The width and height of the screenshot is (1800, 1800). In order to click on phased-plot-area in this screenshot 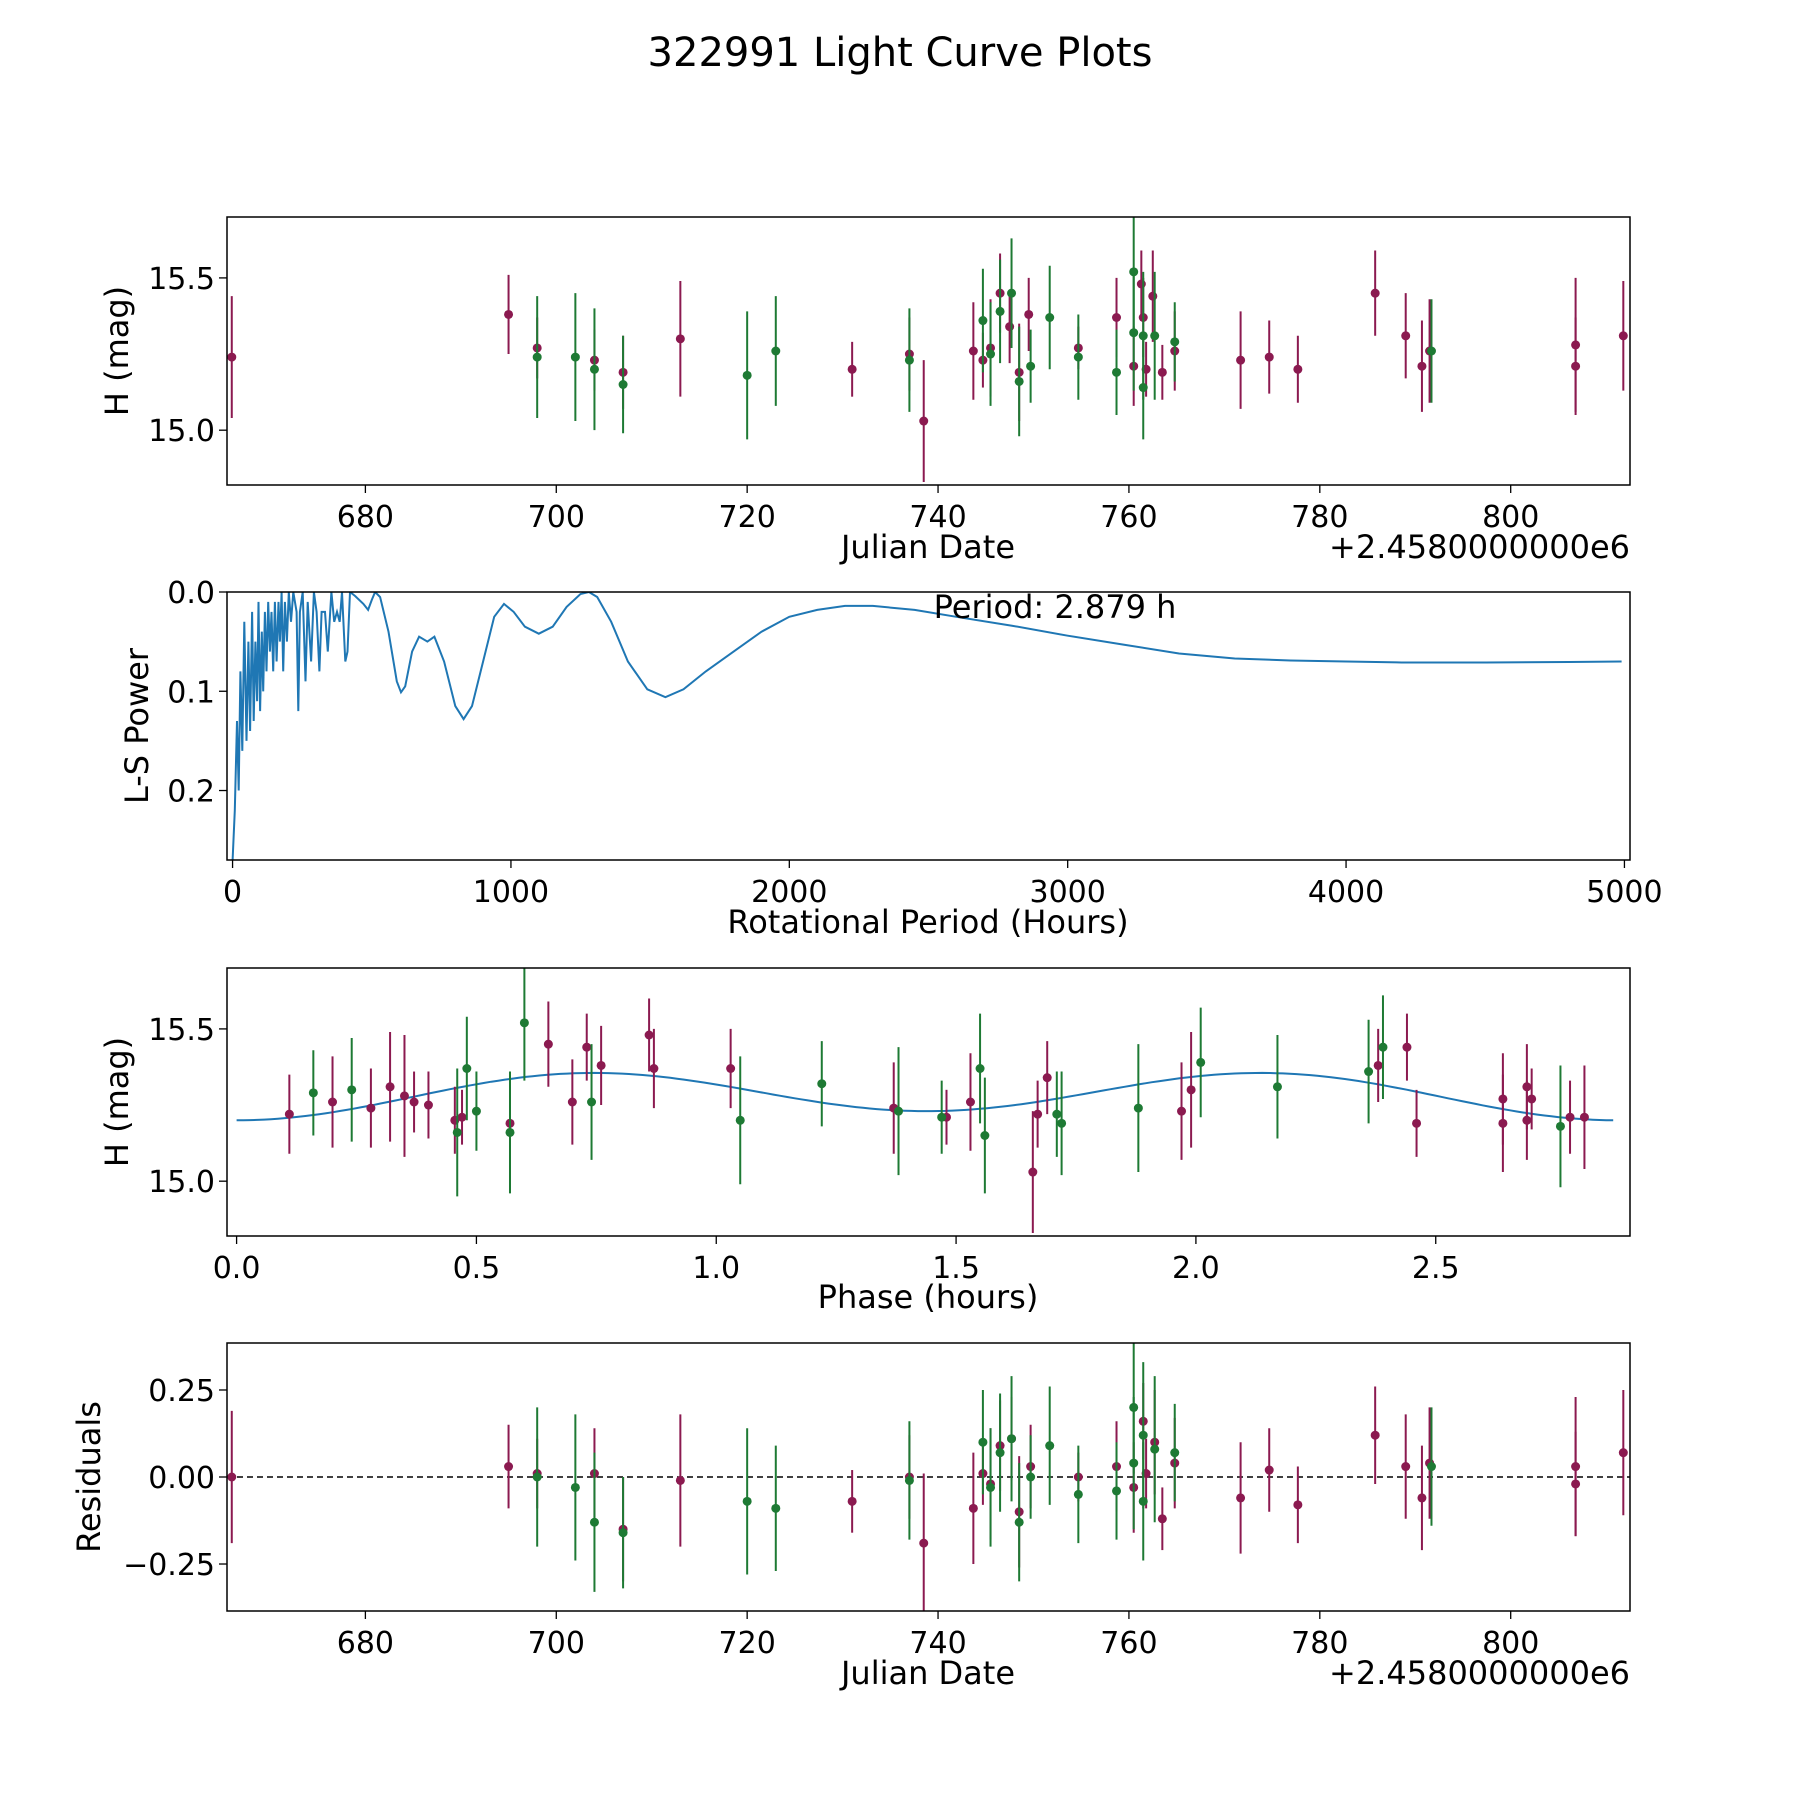, I will do `click(925, 1100)`.